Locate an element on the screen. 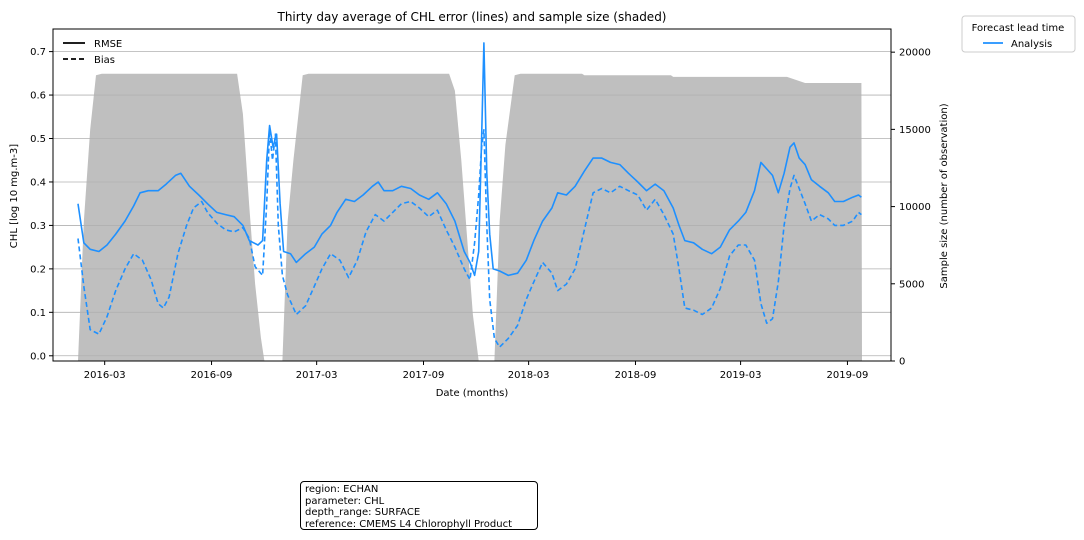 Image resolution: width=1084 pixels, height=540 pixels. y-tick-label: 0.2 is located at coordinates (38, 269).